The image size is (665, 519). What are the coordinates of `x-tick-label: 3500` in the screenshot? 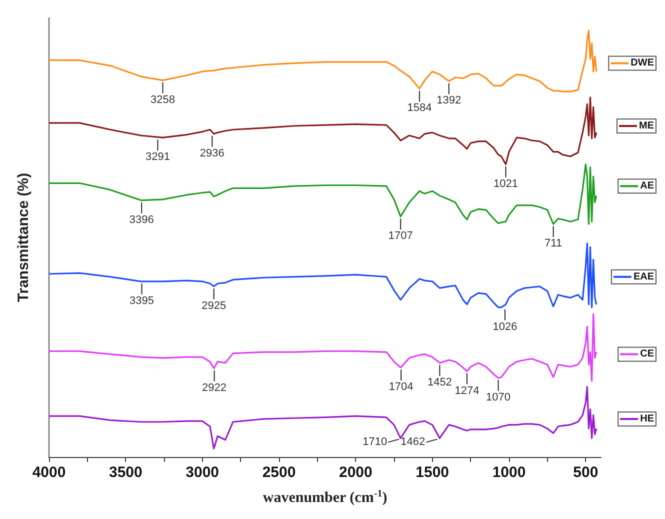 It's located at (125, 472).